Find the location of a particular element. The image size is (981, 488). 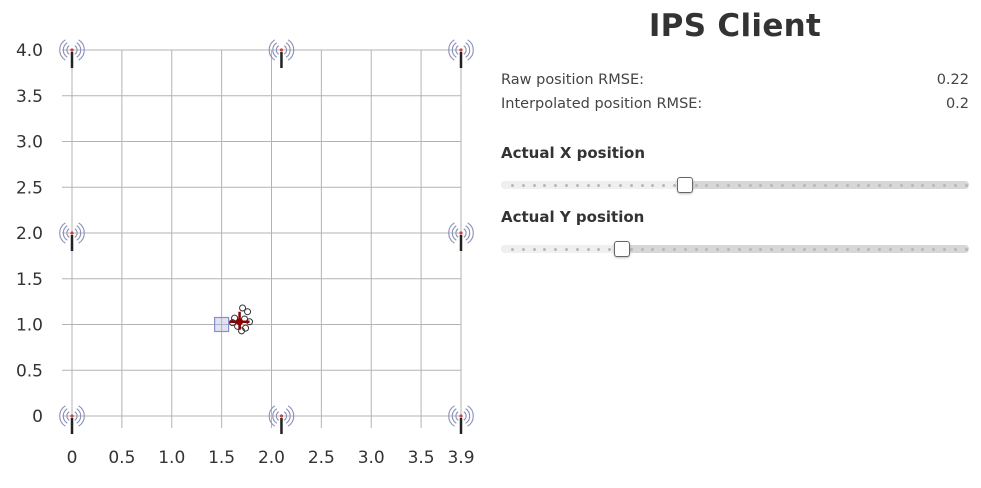

actual-x-slider is located at coordinates (735, 185).